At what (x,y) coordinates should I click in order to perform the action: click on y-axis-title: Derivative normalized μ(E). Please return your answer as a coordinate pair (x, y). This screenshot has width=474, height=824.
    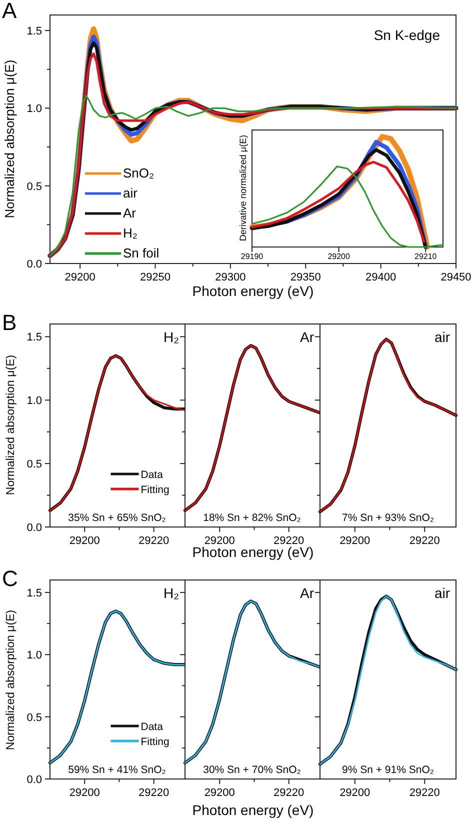
    Looking at the image, I should click on (243, 188).